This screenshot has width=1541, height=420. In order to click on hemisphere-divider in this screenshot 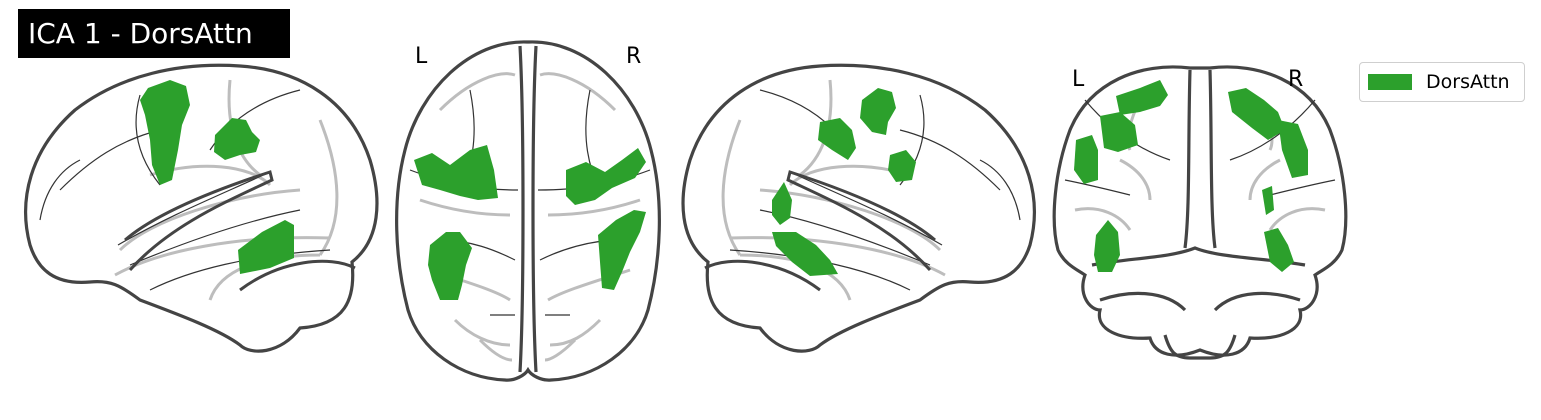, I will do `click(1200, 159)`.